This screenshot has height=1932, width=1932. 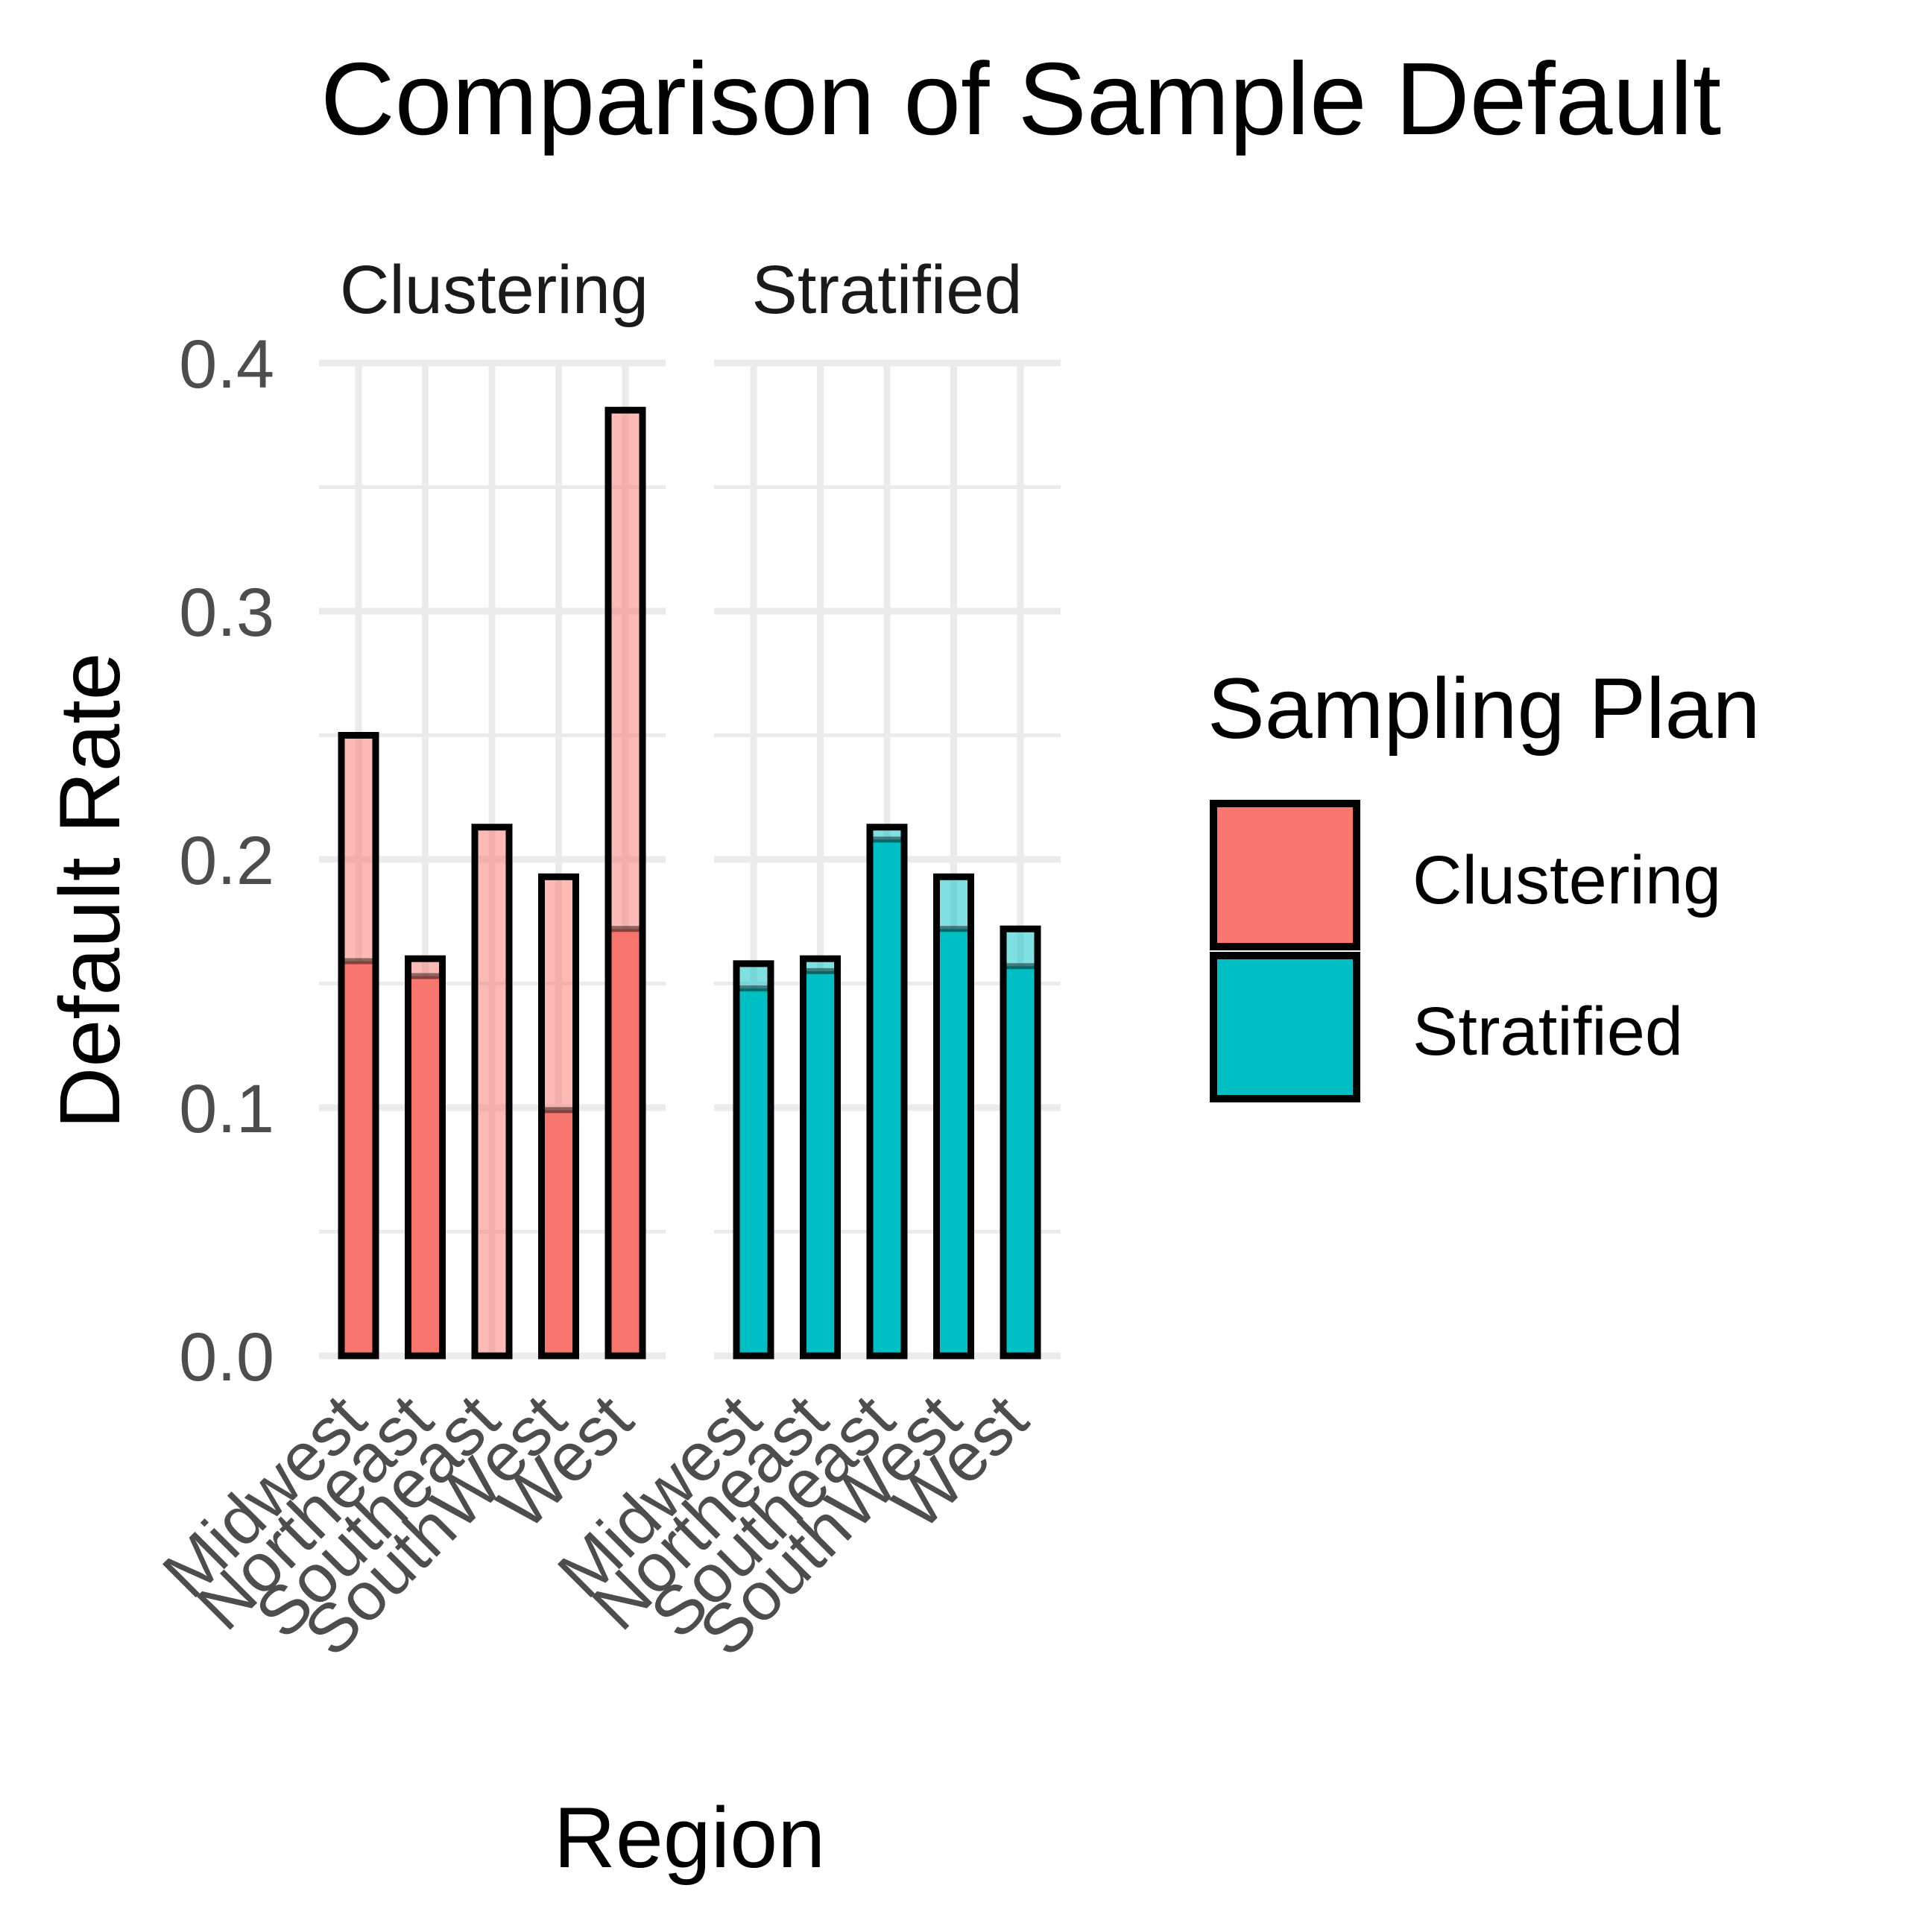 I want to click on bar-stratified-southwest-lower, so click(x=953, y=1143).